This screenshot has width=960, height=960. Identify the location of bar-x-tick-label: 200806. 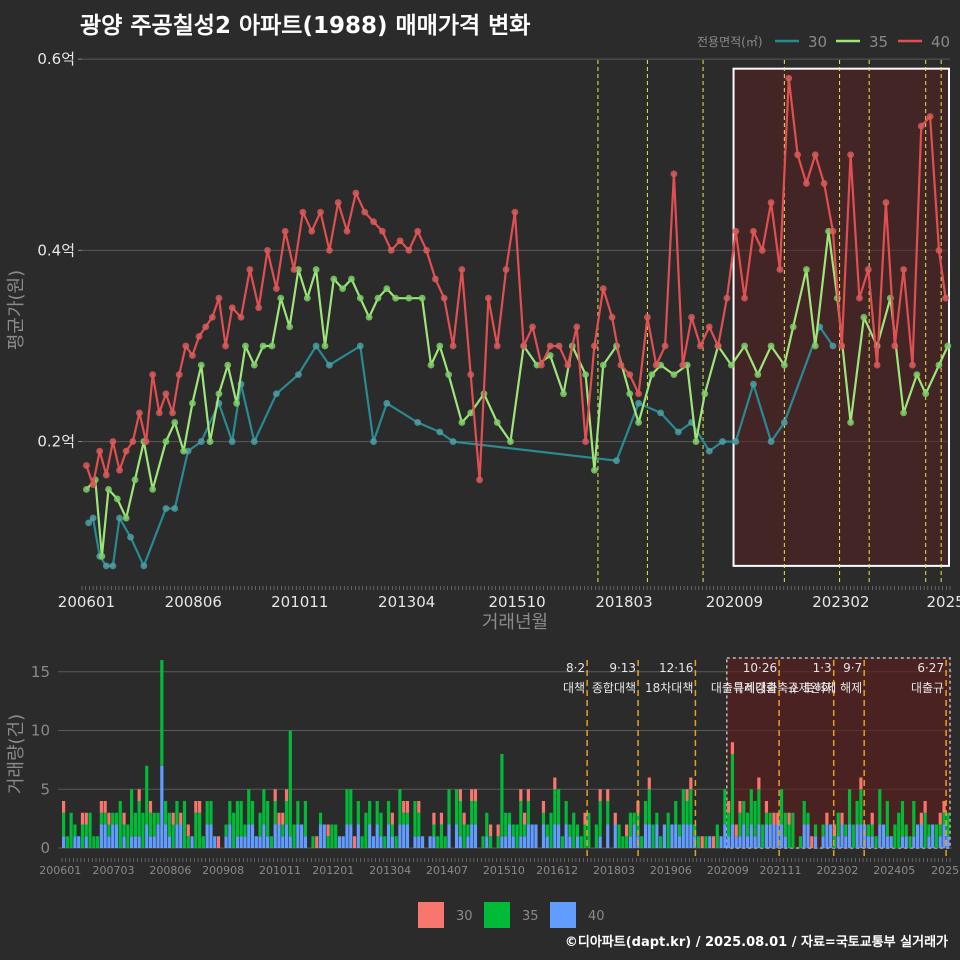
(170, 870).